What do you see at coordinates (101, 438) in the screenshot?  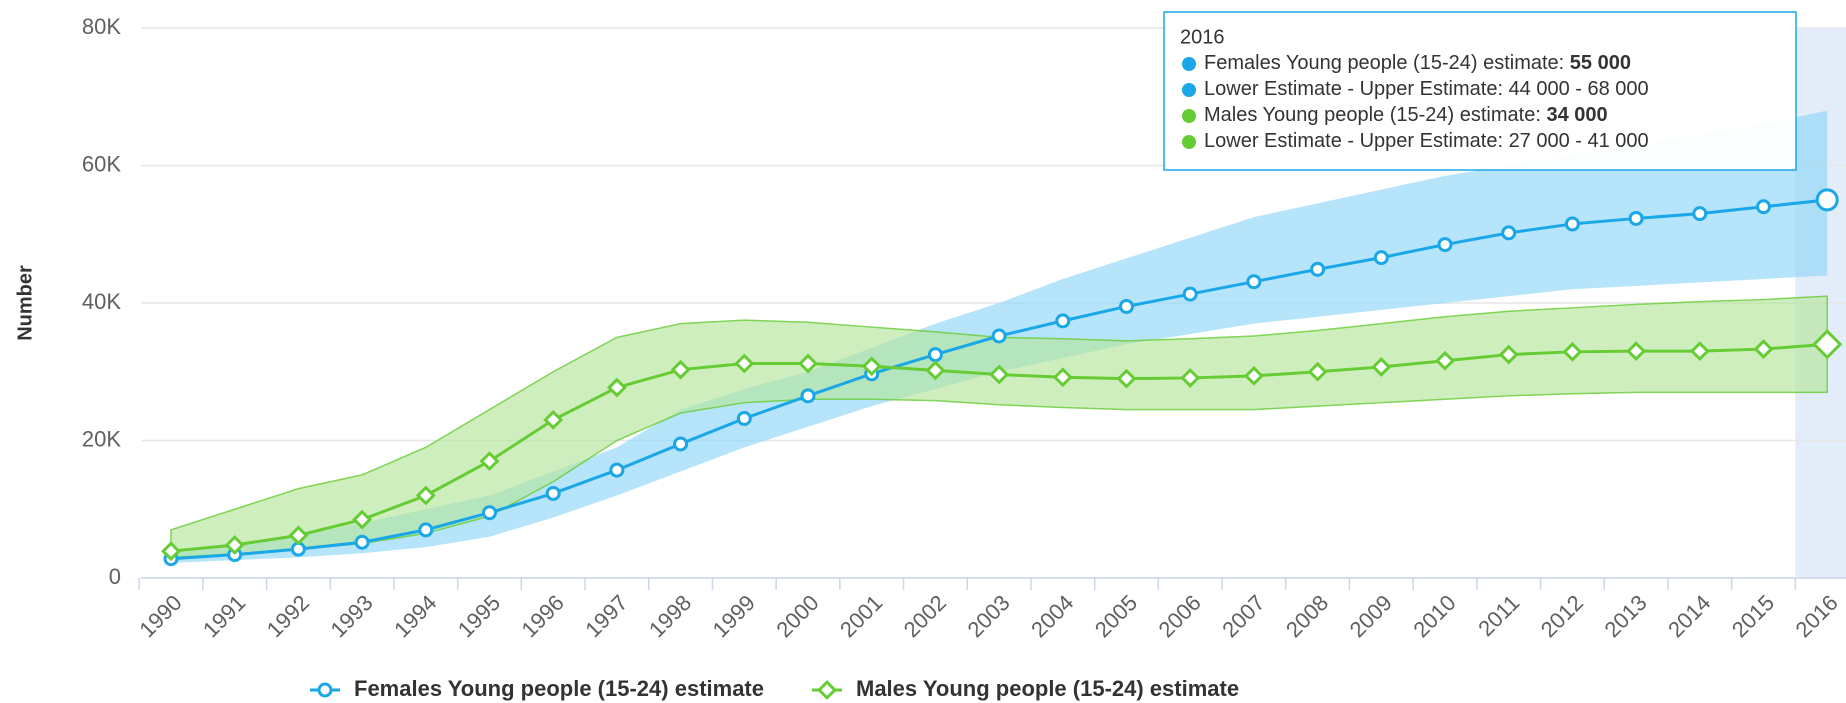 I see `y-tick-label: 20K` at bounding box center [101, 438].